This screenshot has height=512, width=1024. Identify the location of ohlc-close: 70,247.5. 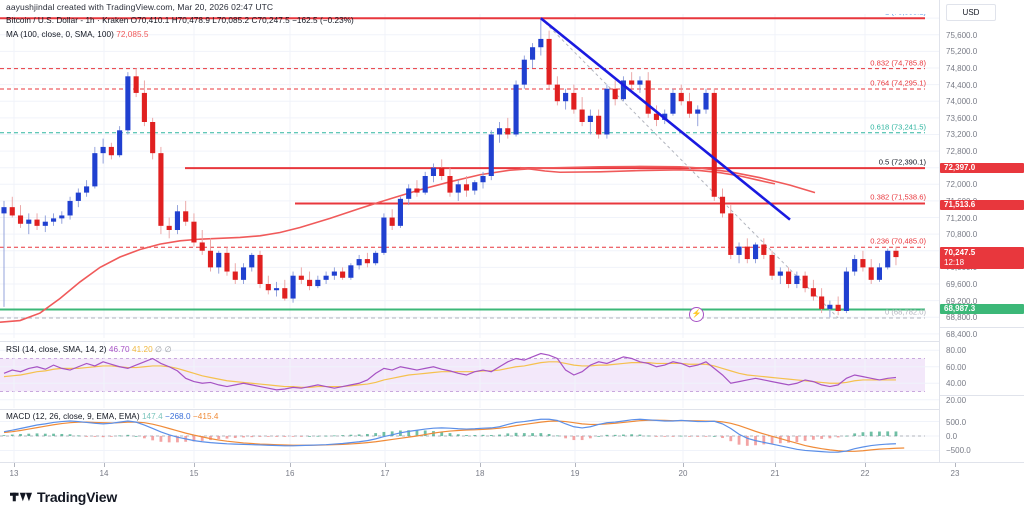
(273, 20).